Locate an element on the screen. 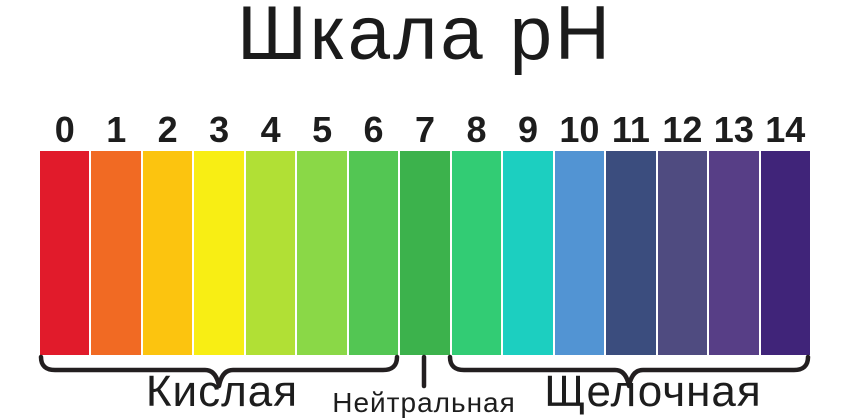 The height and width of the screenshot is (418, 850). ph-value-label: 13 is located at coordinates (733, 129).